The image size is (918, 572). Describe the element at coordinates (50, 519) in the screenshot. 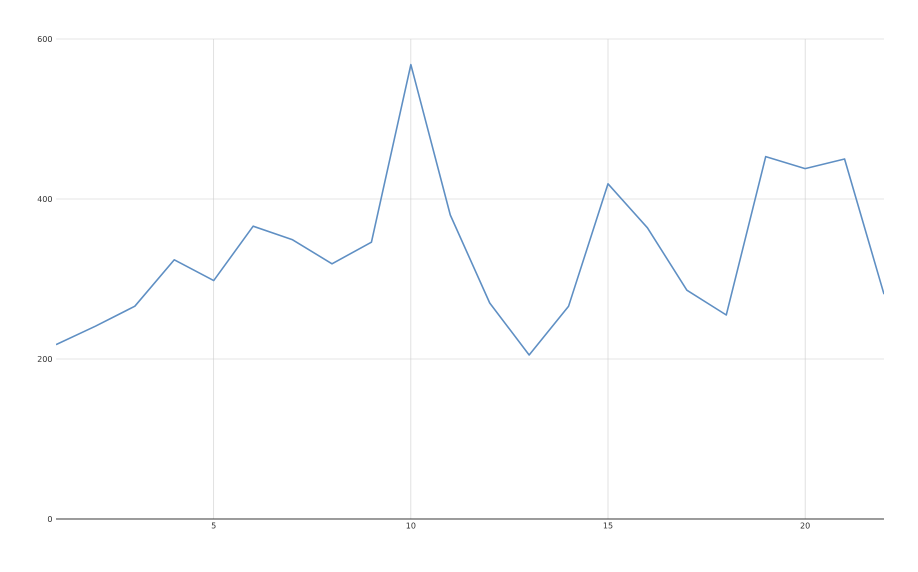

I see `y-tick-label: 0` at that location.